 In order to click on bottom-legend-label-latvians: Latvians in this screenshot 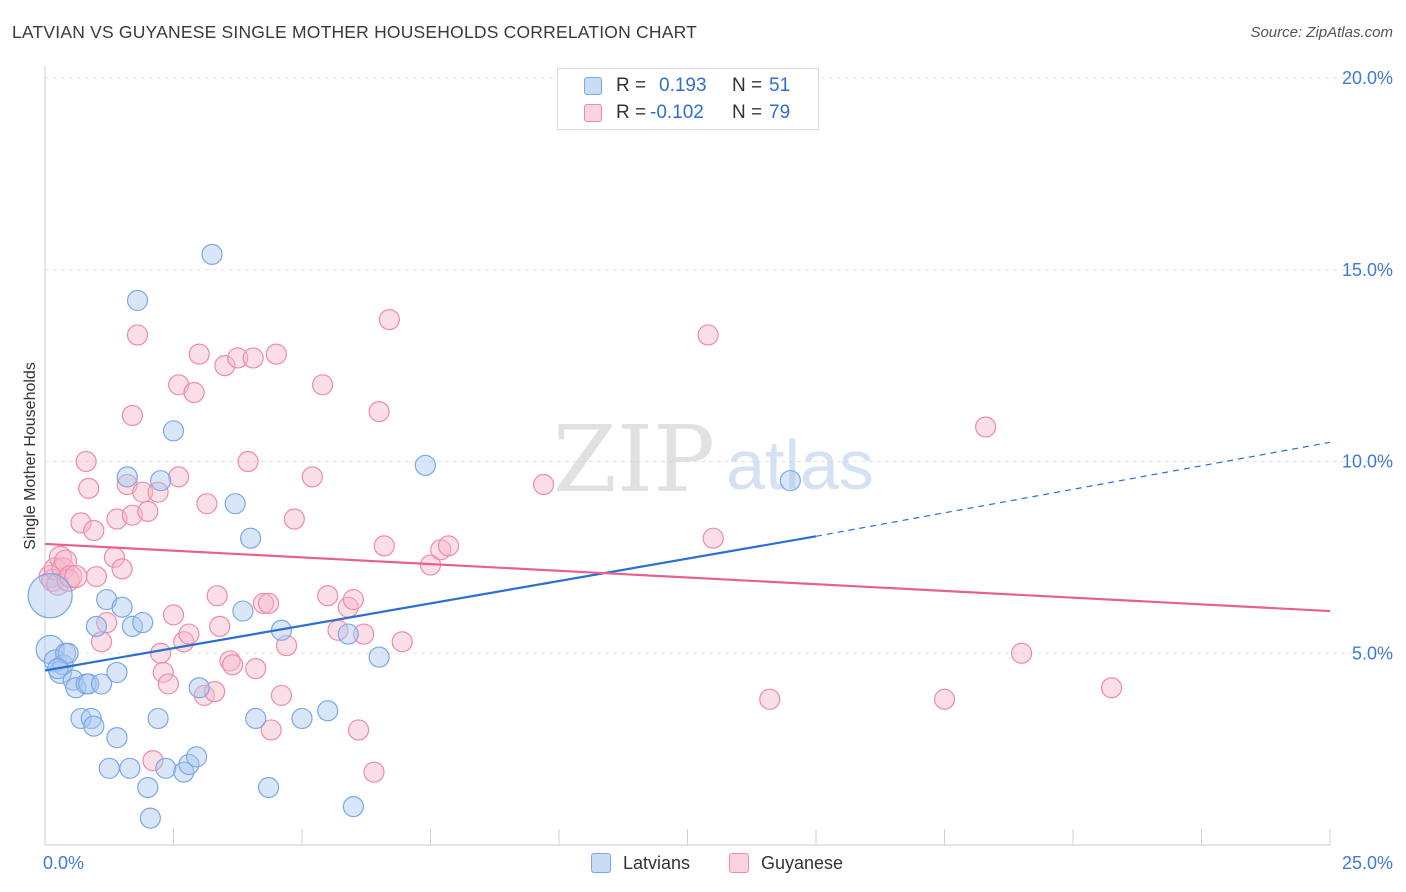, I will do `click(657, 863)`.